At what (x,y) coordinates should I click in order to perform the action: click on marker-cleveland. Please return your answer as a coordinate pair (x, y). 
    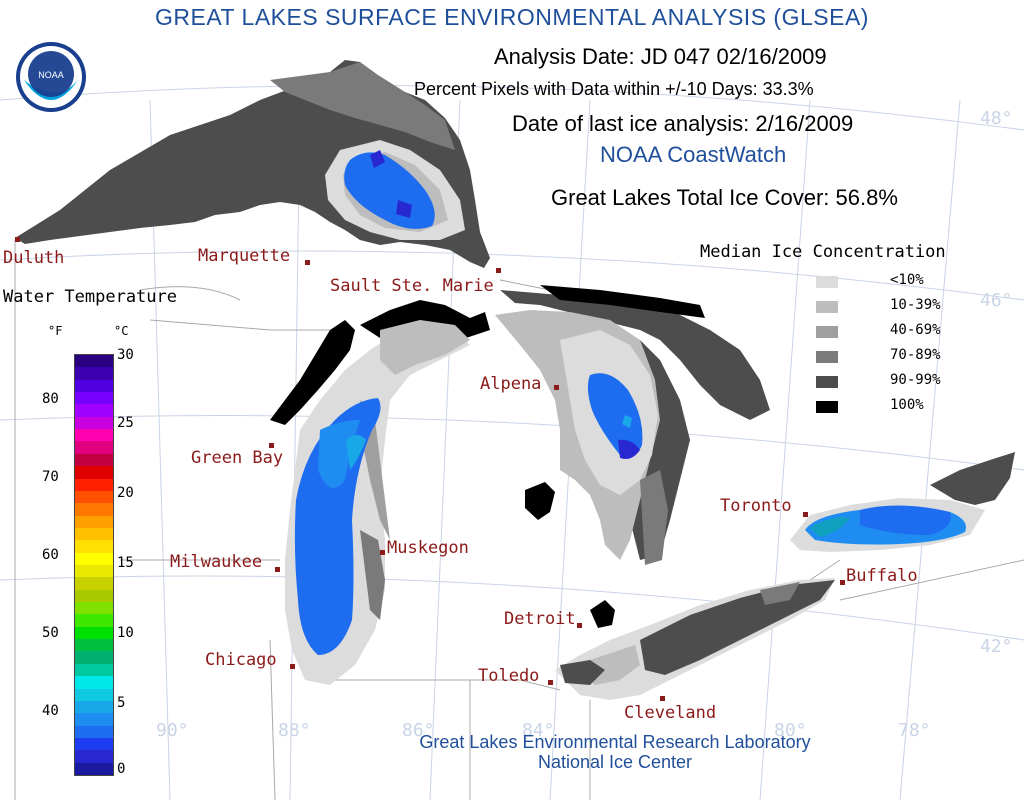
    Looking at the image, I should click on (662, 698).